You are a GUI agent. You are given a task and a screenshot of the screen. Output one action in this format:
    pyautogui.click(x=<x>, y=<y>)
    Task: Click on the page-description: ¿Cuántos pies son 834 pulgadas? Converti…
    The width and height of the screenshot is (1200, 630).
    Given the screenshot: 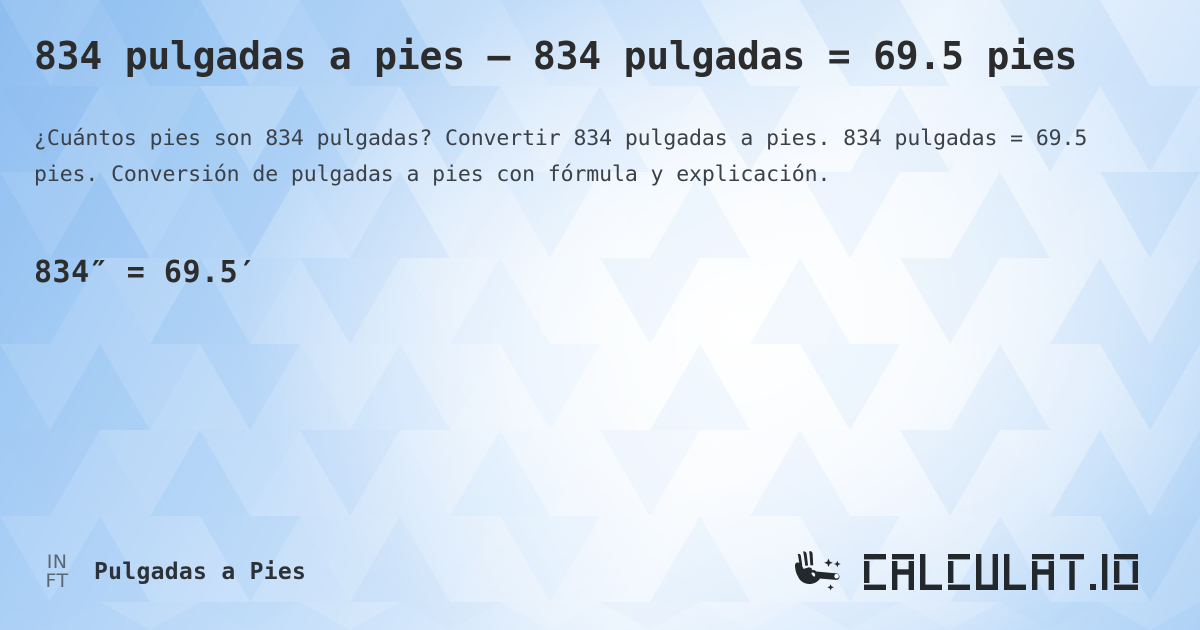 What is the action you would take?
    pyautogui.click(x=561, y=156)
    